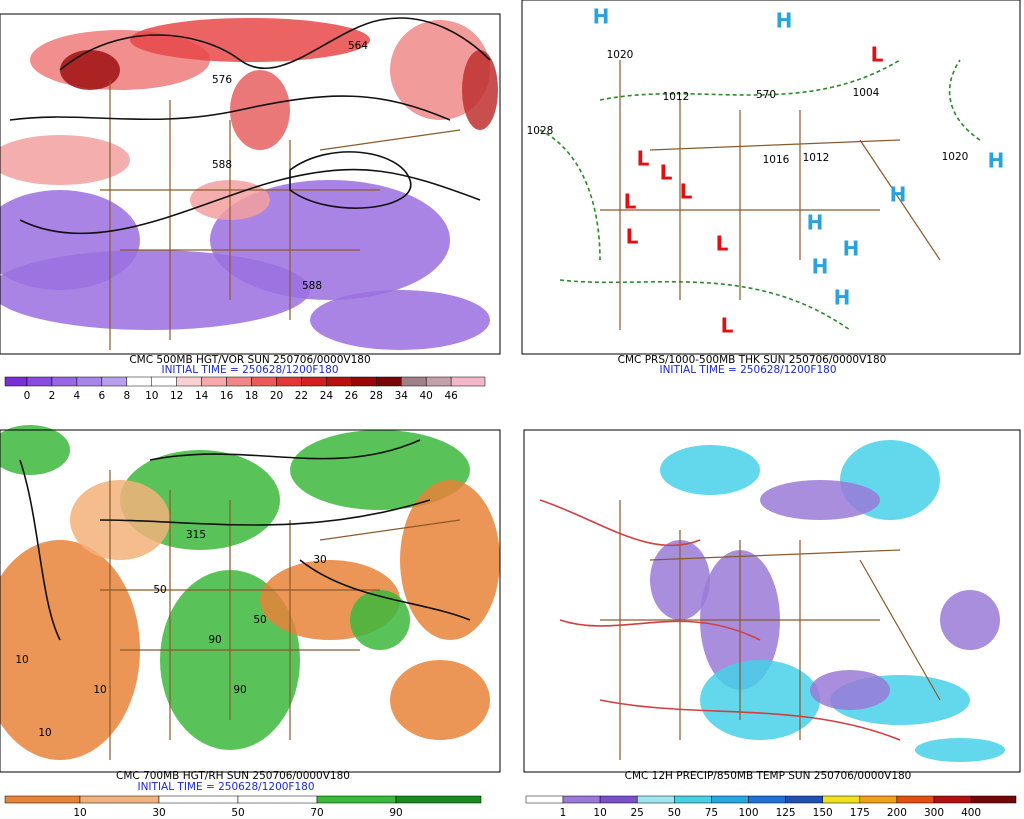  What do you see at coordinates (225, 787) in the screenshot?
I see `initial-time: INITIAL TIME = 250628/1200F180` at bounding box center [225, 787].